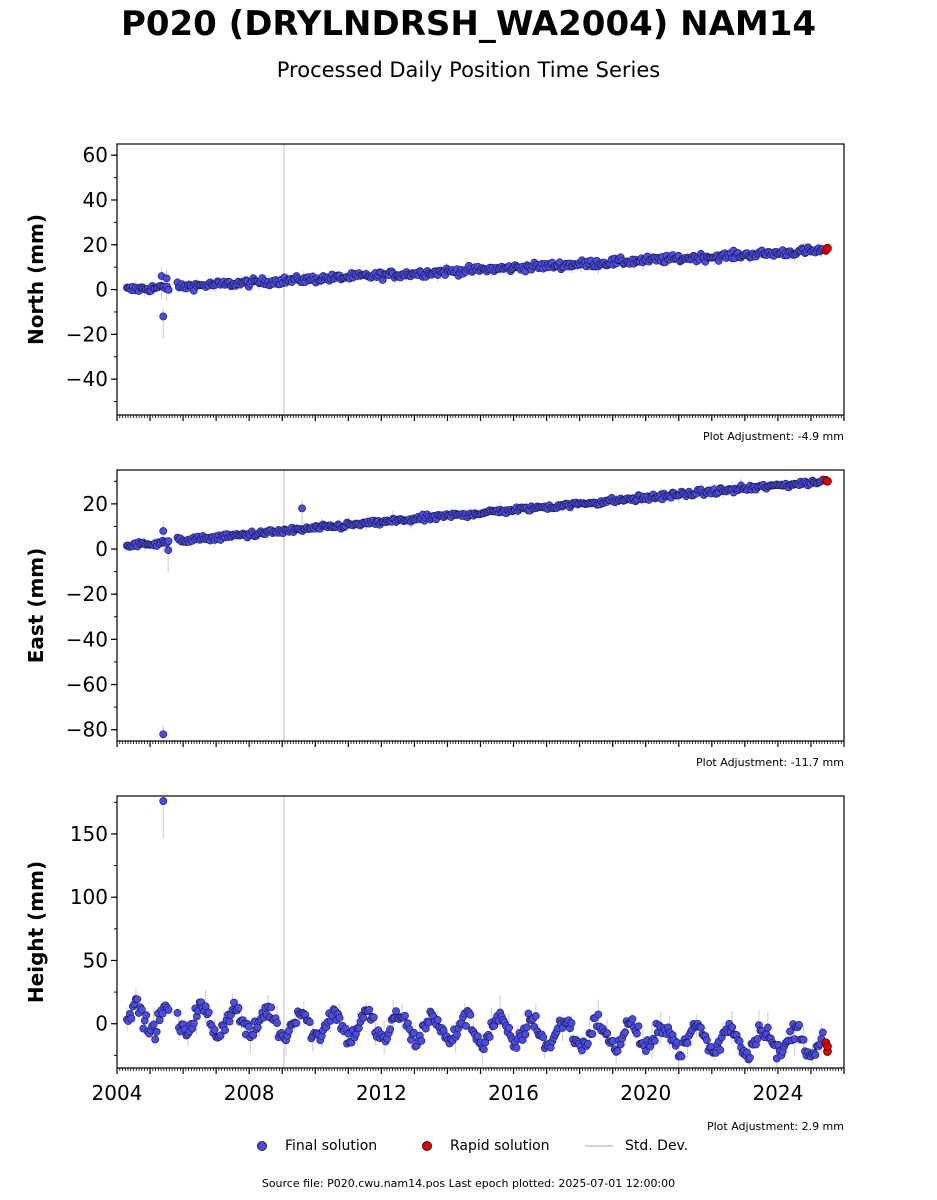  Describe the element at coordinates (95, 960) in the screenshot. I see `y-tick-label: 50` at that location.